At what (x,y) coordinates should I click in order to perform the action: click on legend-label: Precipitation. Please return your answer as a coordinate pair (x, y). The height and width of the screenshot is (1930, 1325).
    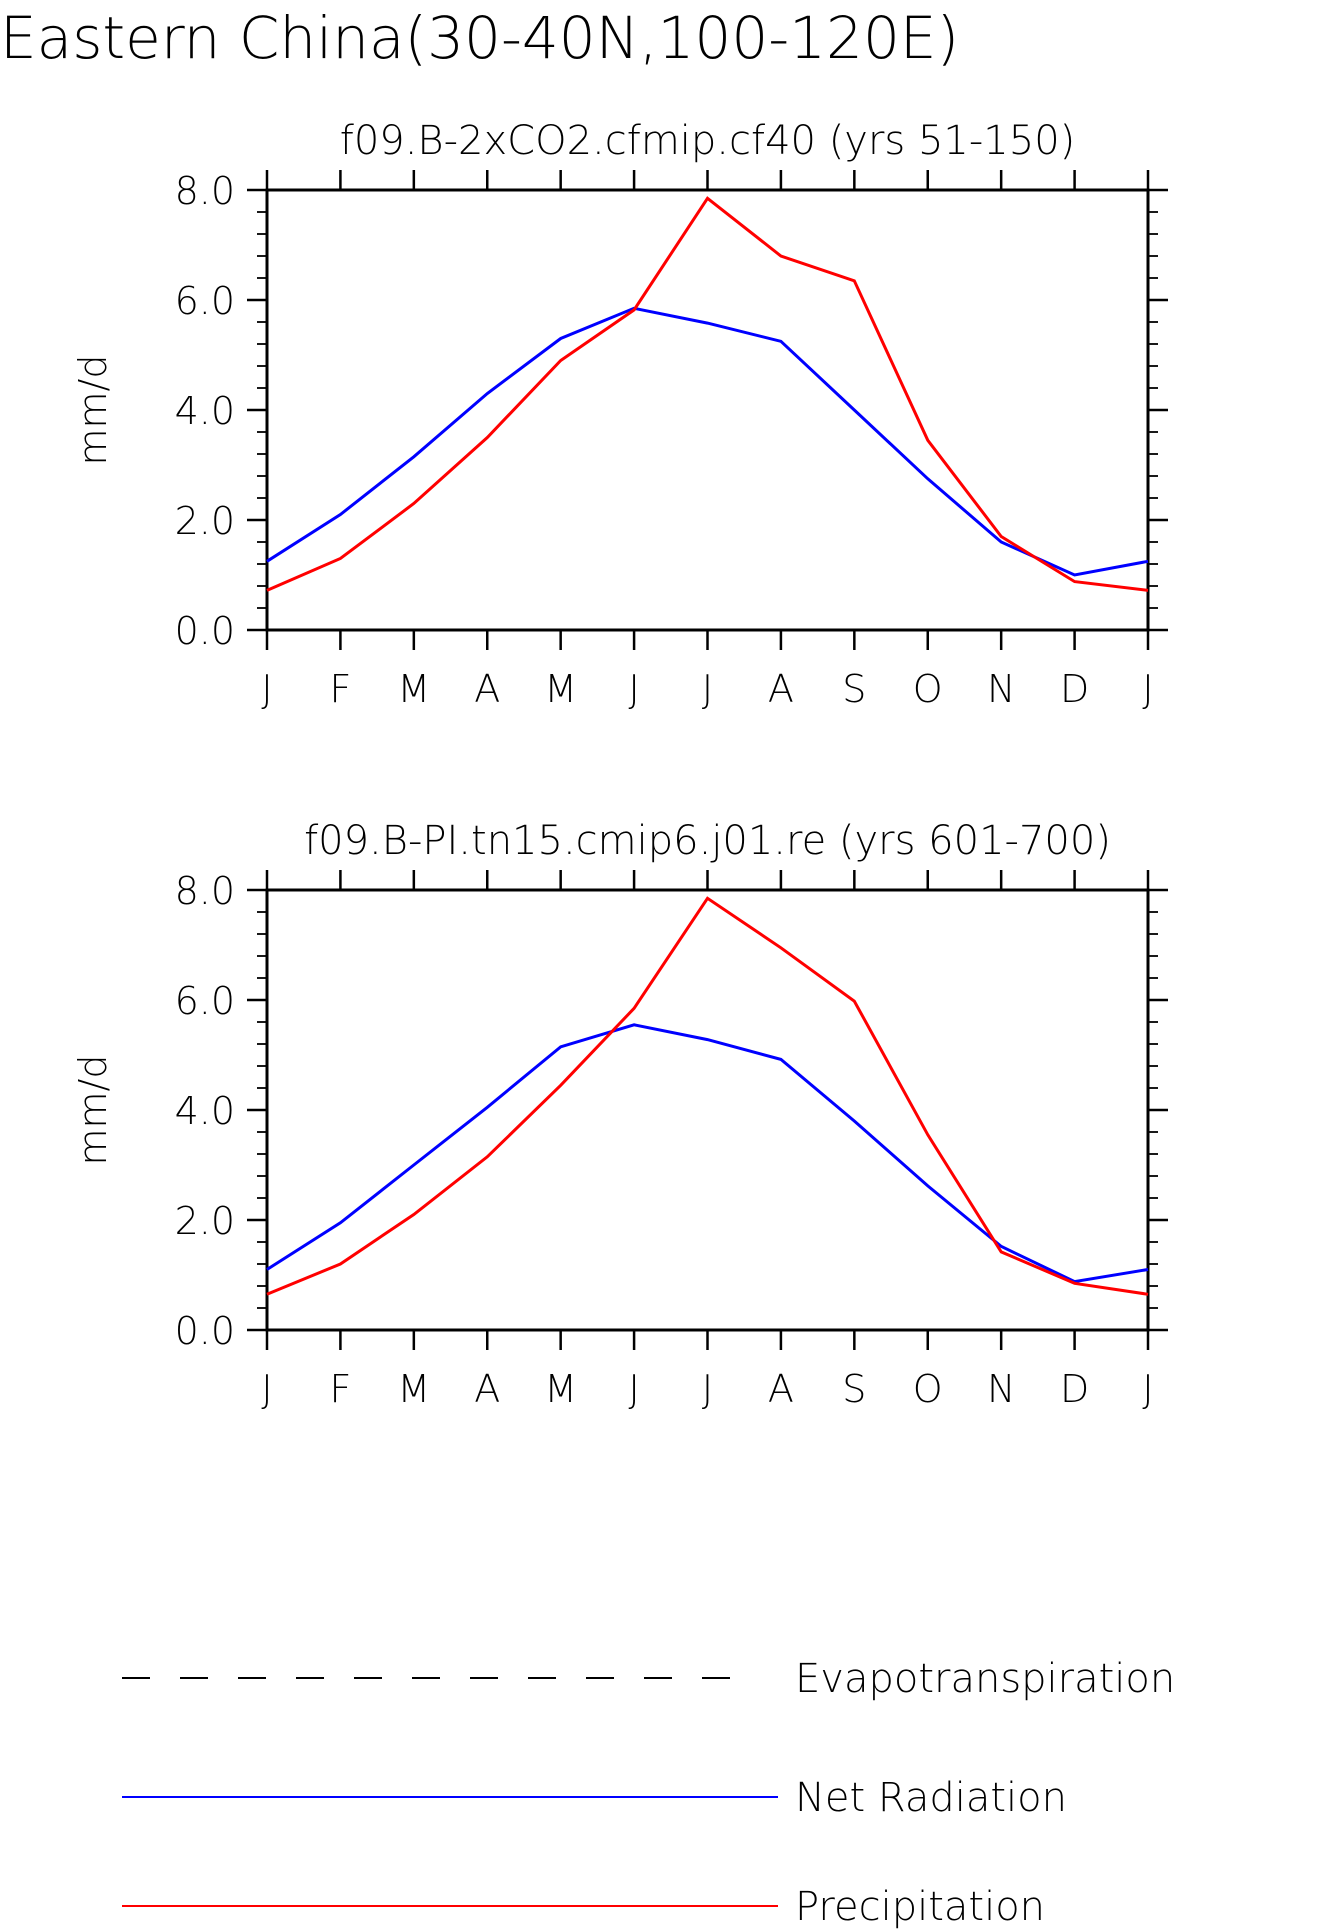
    Looking at the image, I should click on (920, 1907).